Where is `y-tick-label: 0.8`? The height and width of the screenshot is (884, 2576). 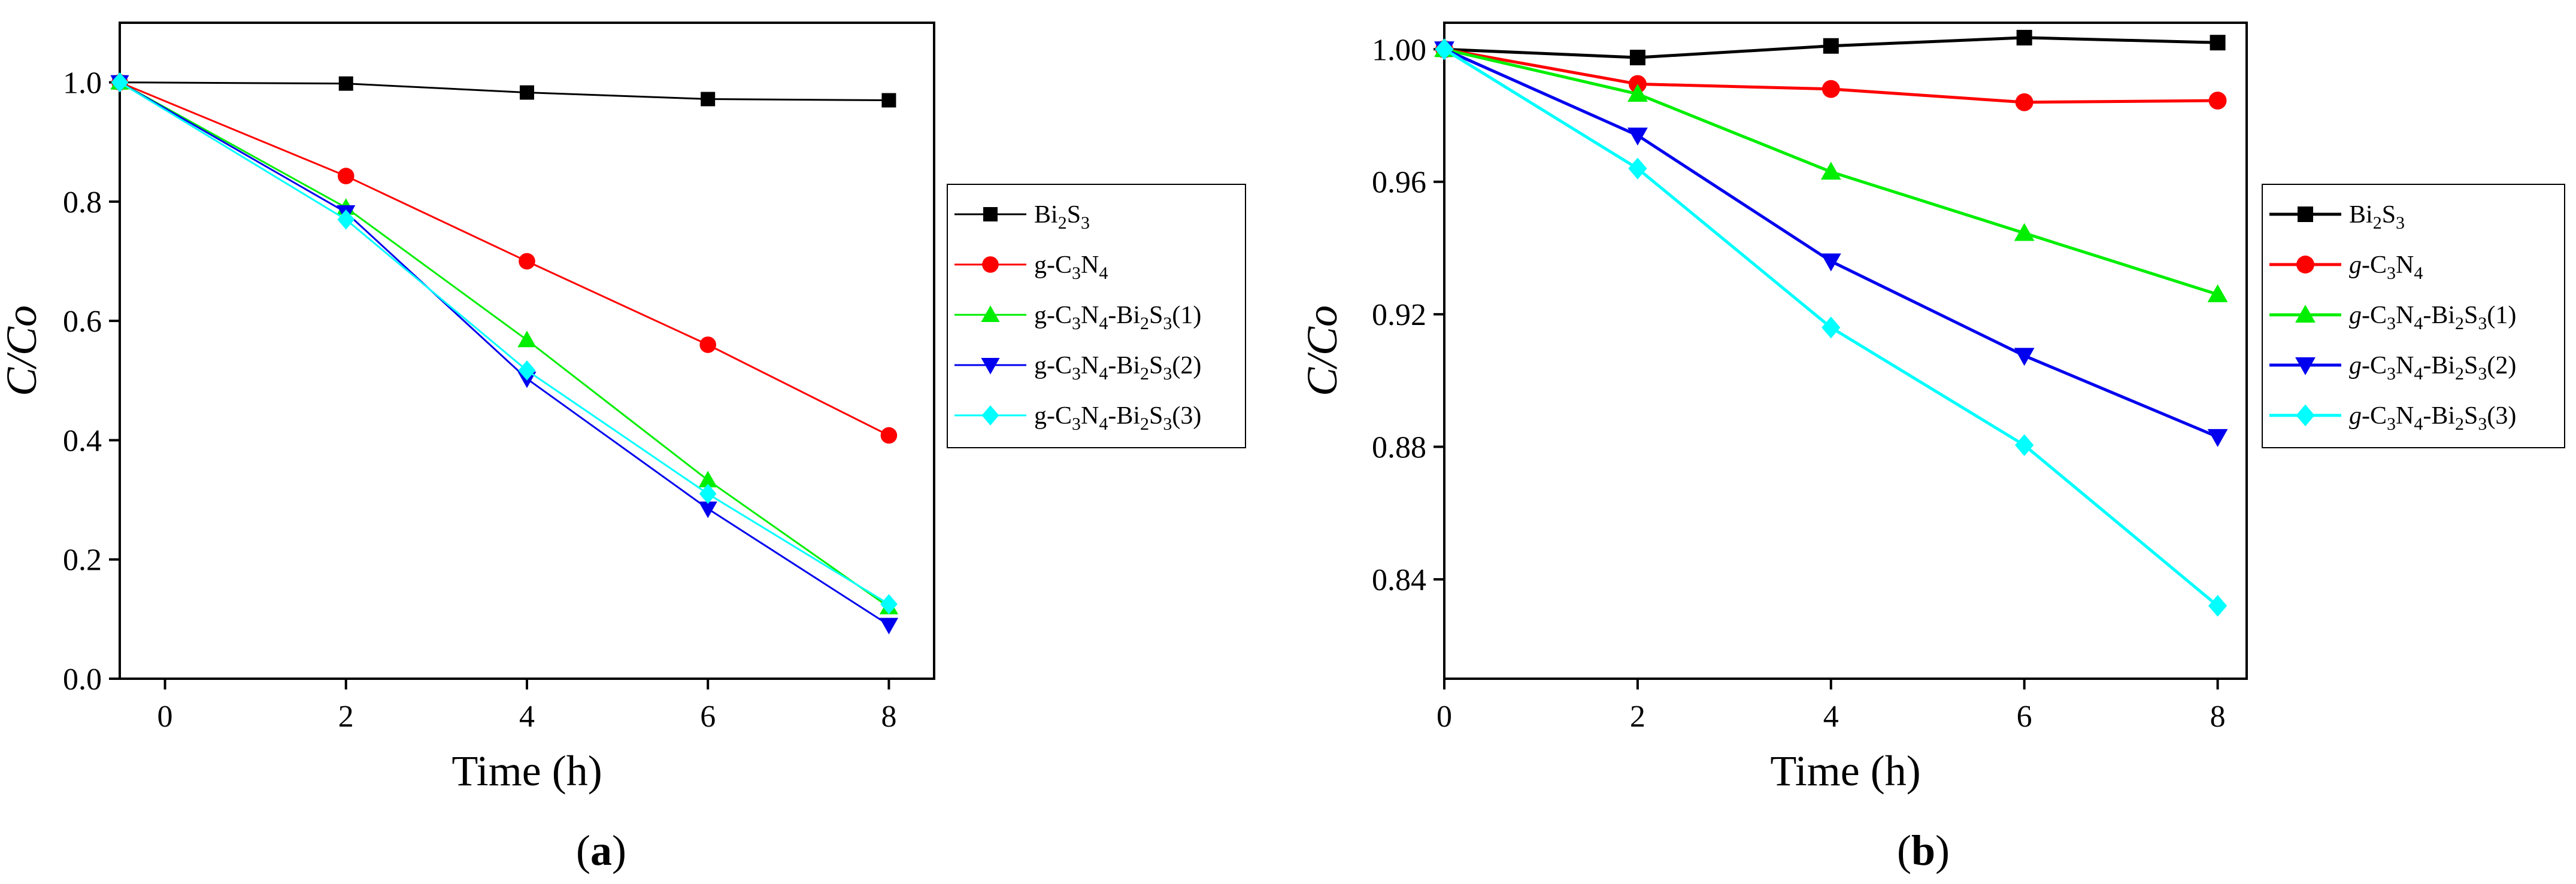 y-tick-label: 0.8 is located at coordinates (82, 203).